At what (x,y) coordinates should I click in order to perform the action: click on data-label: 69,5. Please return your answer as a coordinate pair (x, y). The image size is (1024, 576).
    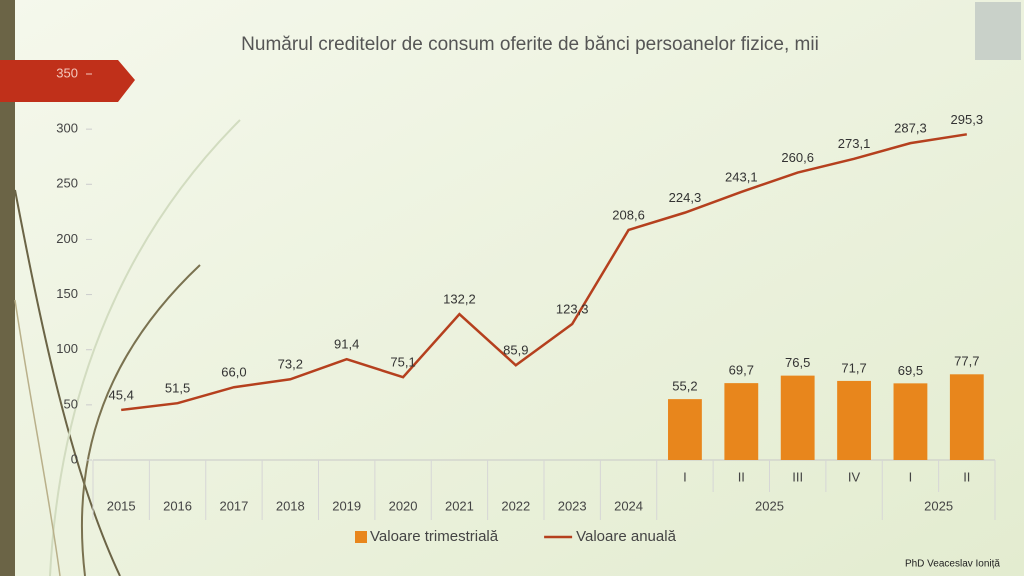
    Looking at the image, I should click on (910, 370).